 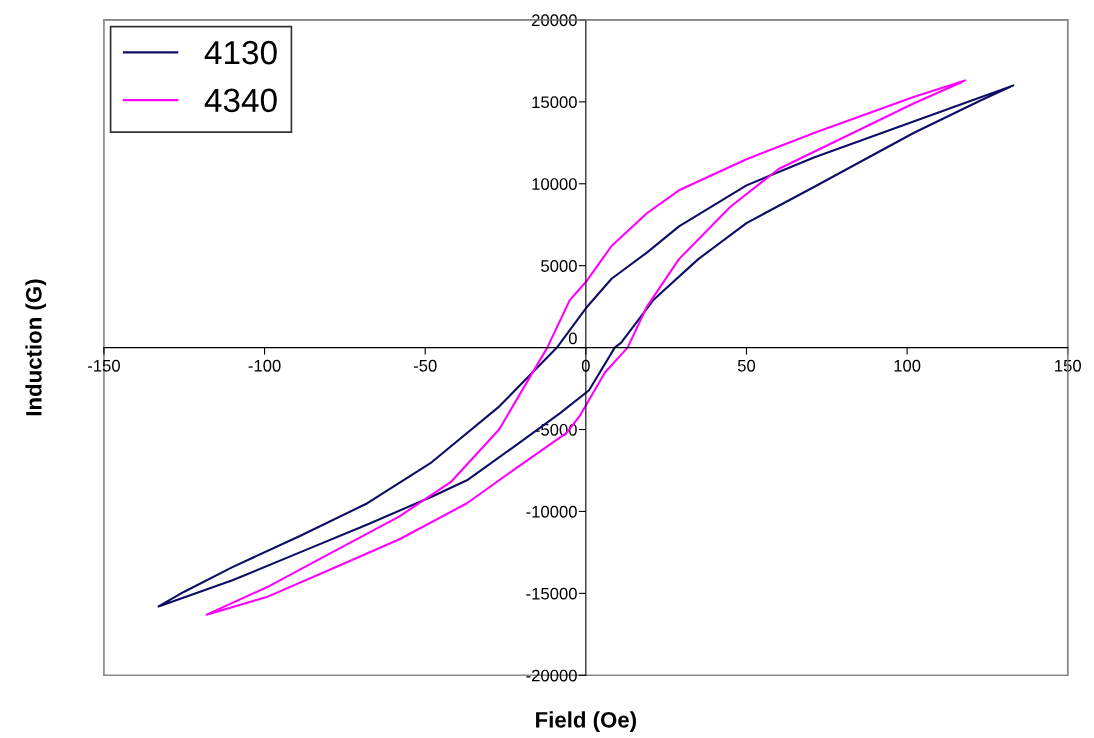 What do you see at coordinates (746, 365) in the screenshot?
I see `x-tick-label: 50` at bounding box center [746, 365].